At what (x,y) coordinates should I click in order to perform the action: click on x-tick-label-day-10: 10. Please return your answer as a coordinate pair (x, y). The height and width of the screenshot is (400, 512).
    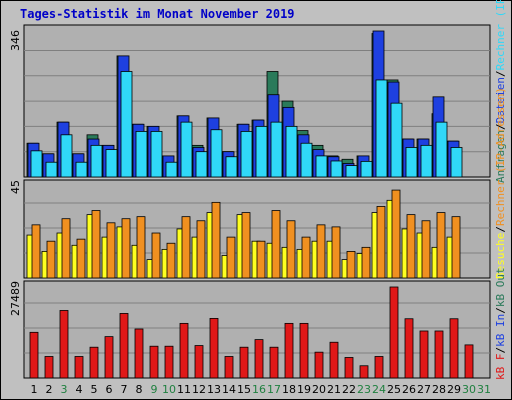
    Looking at the image, I should click on (169, 389).